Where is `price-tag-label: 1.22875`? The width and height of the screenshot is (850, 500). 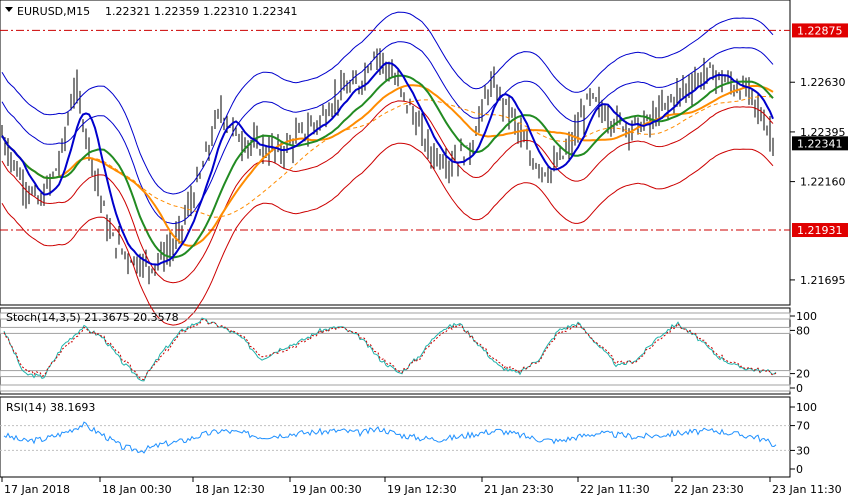
price-tag-label: 1.22875 is located at coordinates (820, 30).